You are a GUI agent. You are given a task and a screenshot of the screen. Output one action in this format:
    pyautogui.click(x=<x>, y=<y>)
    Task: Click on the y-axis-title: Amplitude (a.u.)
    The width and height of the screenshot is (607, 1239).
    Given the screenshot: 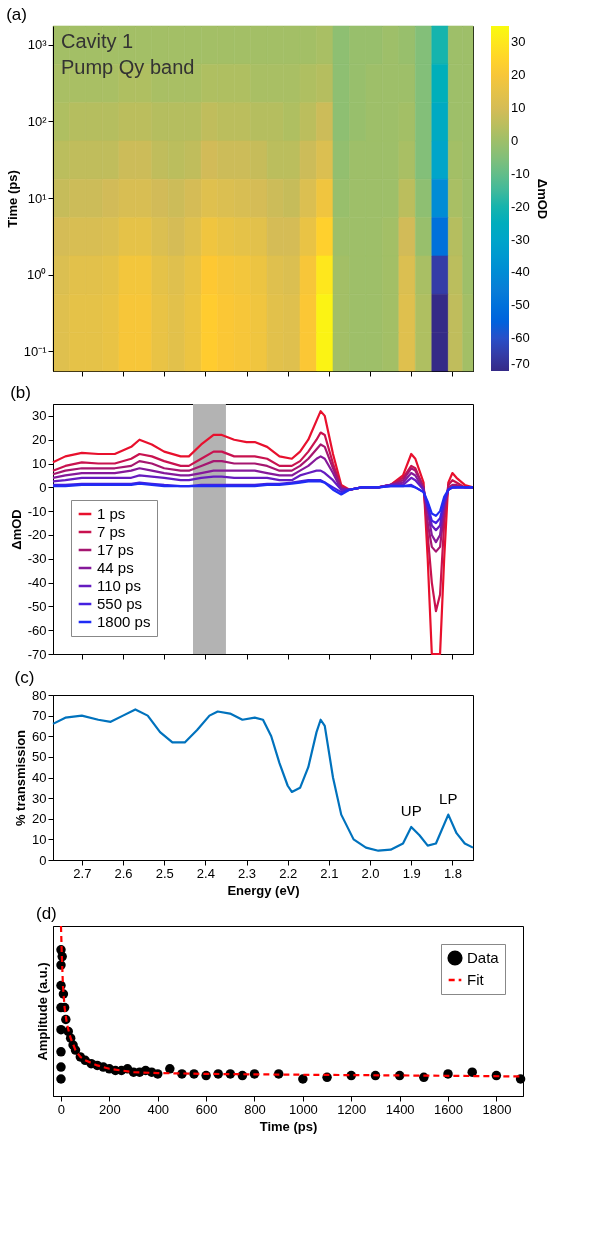 What is the action you would take?
    pyautogui.click(x=42, y=1011)
    